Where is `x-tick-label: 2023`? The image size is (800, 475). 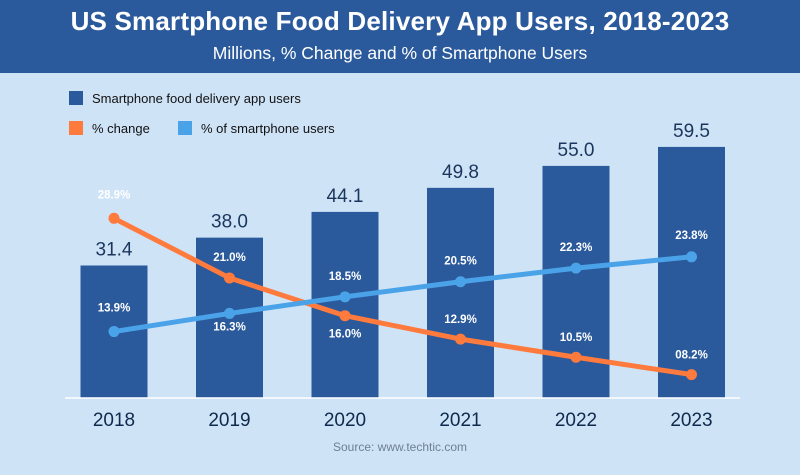
x-tick-label: 2023 is located at coordinates (691, 420).